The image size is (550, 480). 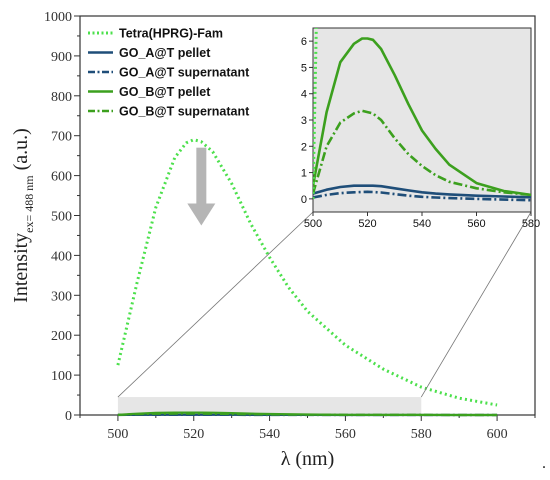 What do you see at coordinates (61, 336) in the screenshot?
I see `y-tick-label: 200` at bounding box center [61, 336].